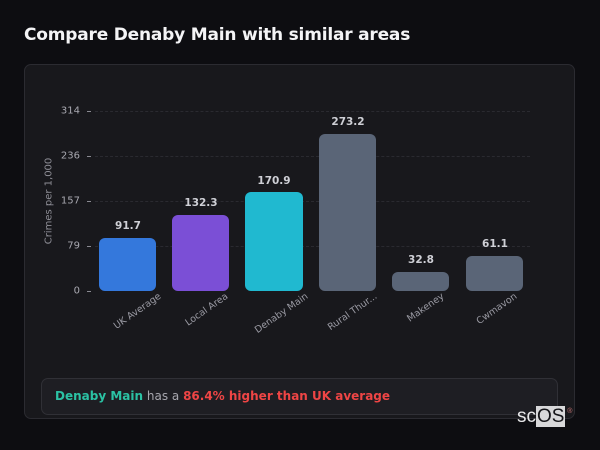 This screenshot has height=450, width=600. What do you see at coordinates (73, 246) in the screenshot?
I see `y-tick-label: 79` at bounding box center [73, 246].